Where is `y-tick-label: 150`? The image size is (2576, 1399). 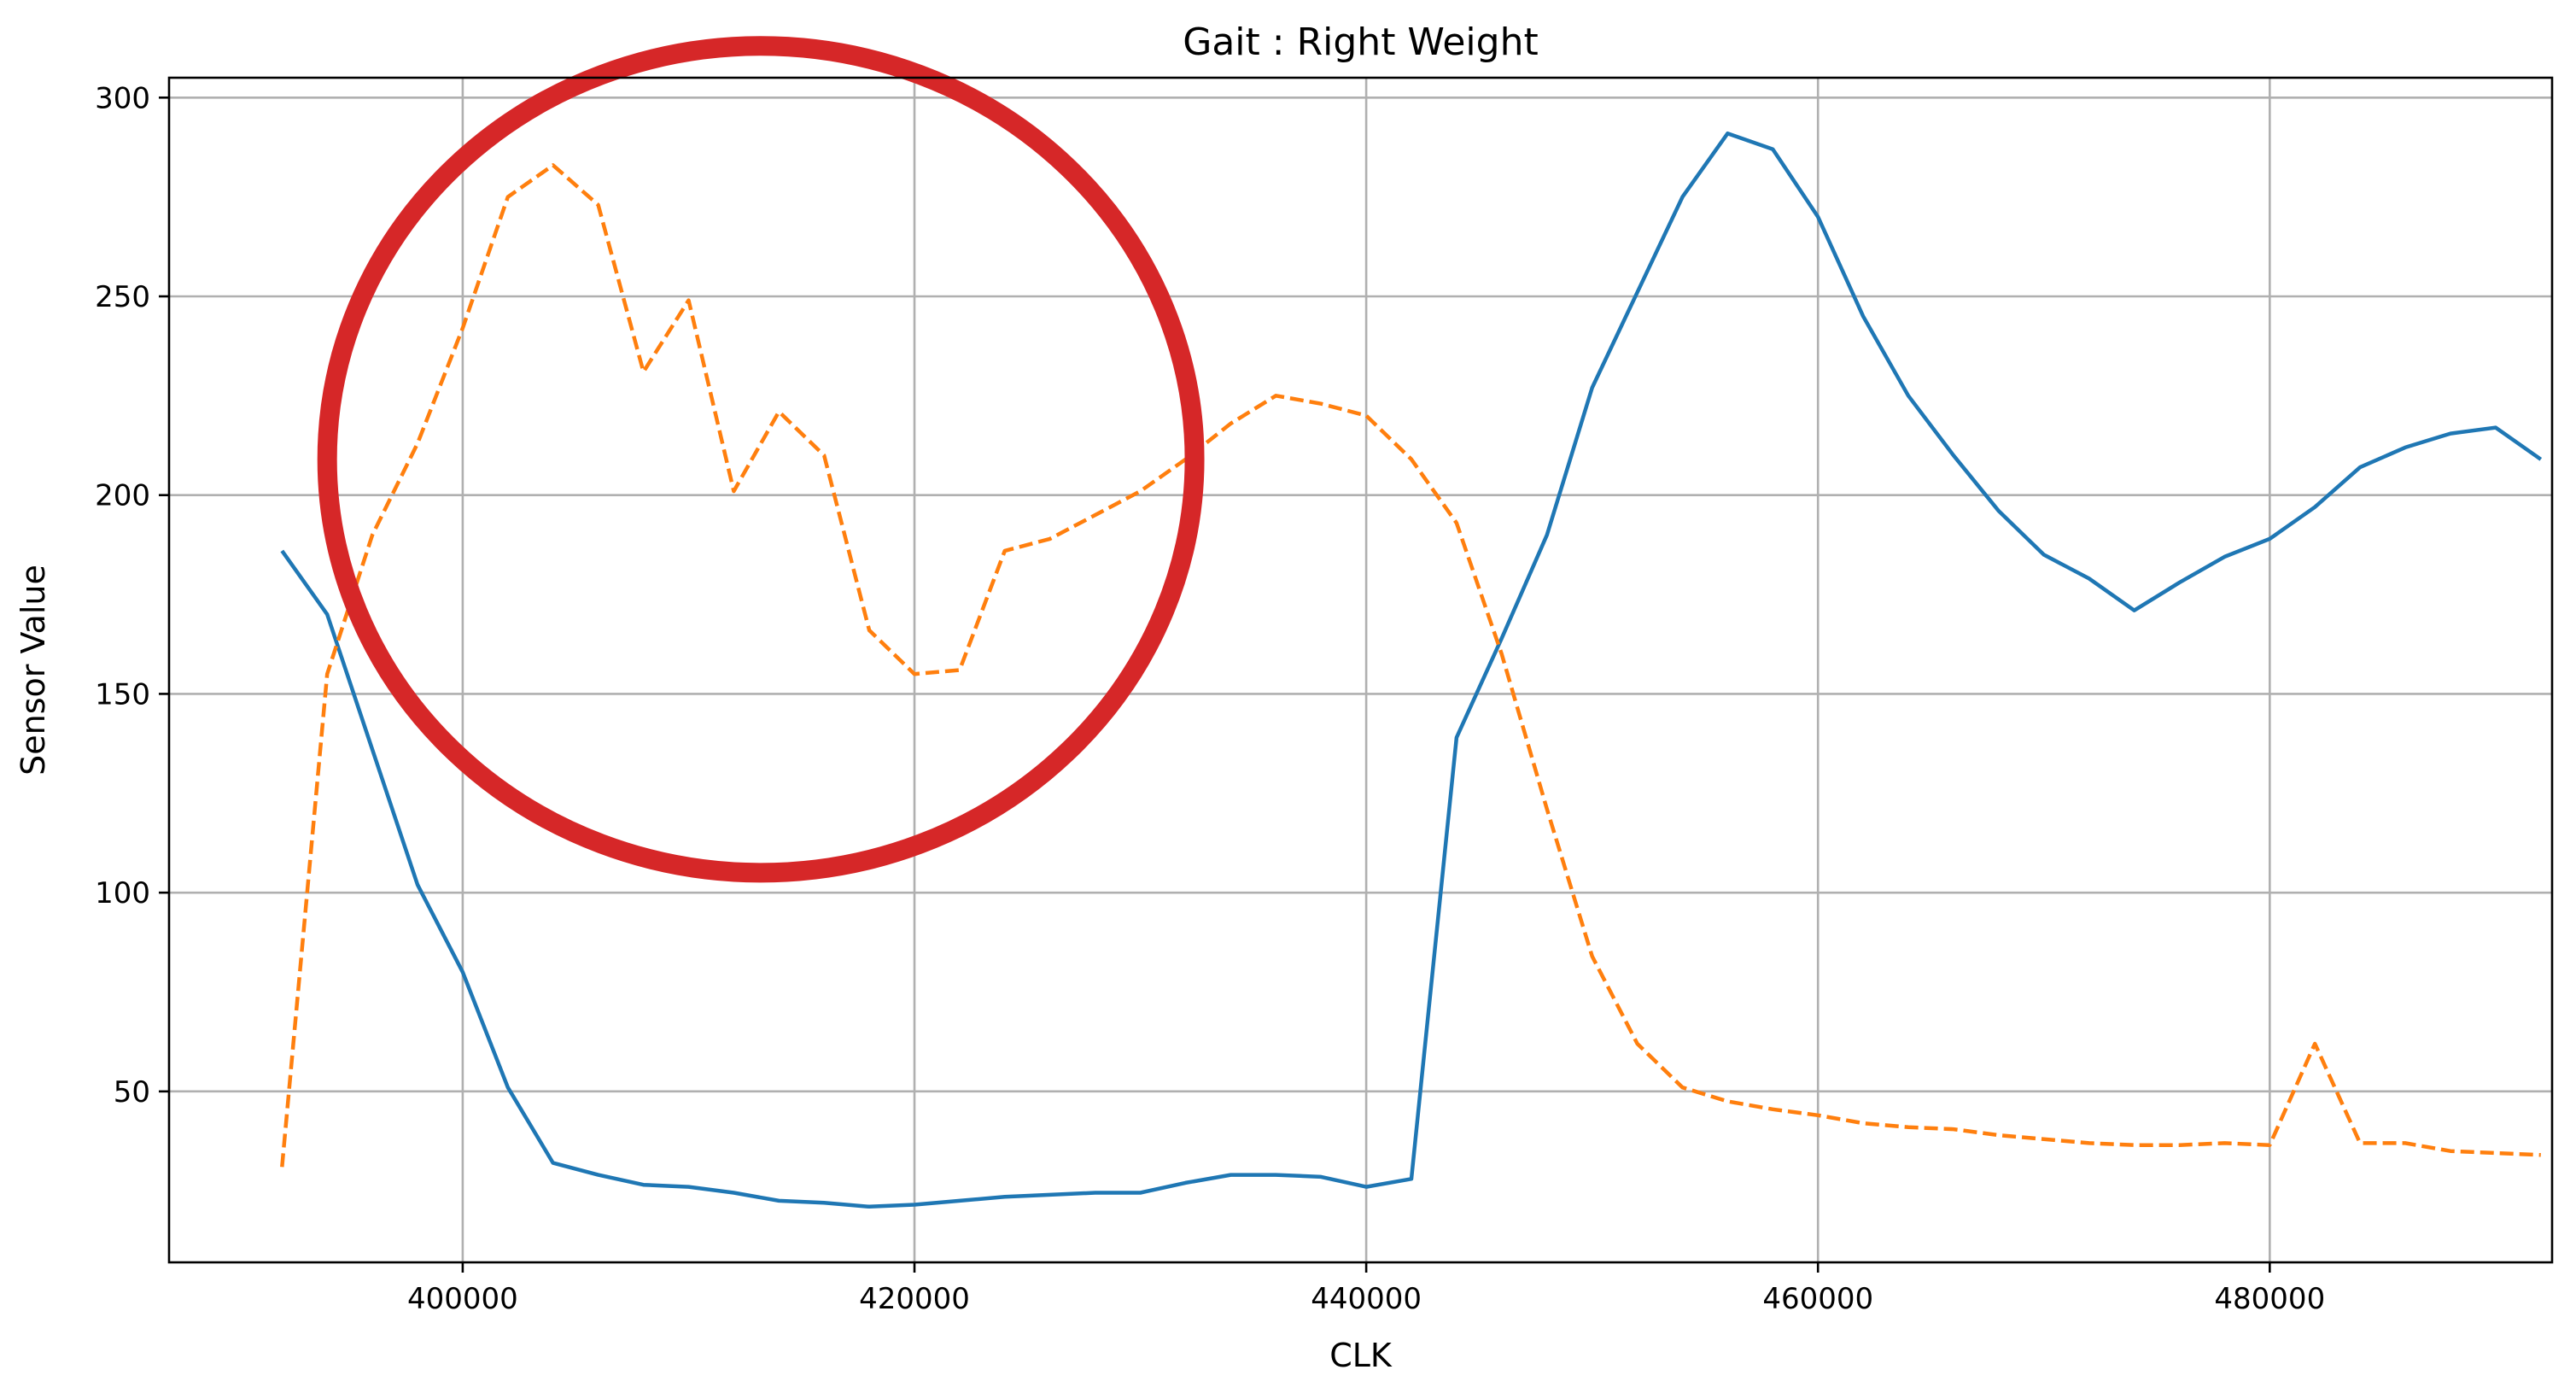
y-tick-label: 150 is located at coordinates (122, 694).